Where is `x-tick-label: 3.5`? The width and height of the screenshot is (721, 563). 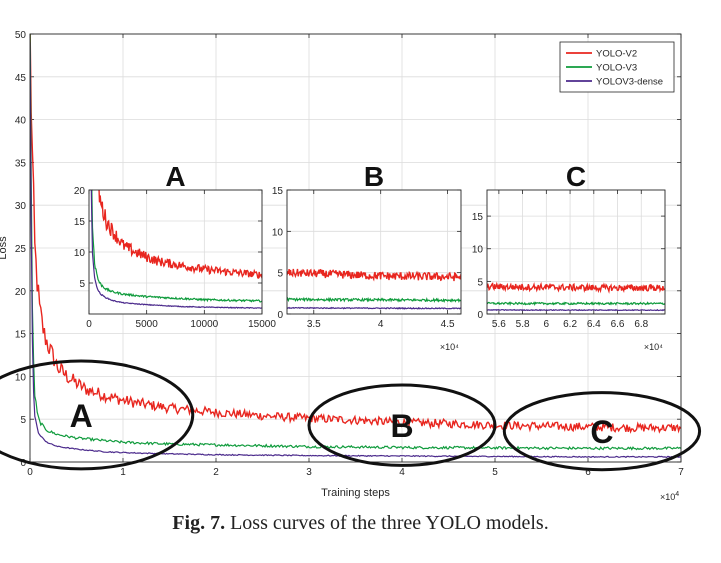 x-tick-label: 3.5 is located at coordinates (314, 324).